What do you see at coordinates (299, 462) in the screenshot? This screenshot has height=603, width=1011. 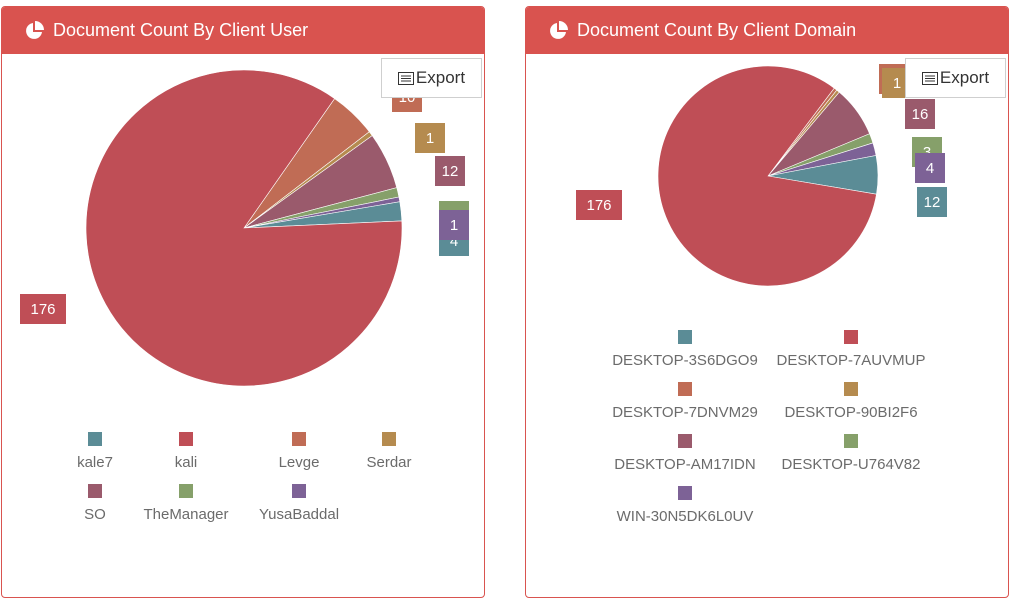 I see `legend-label: Levge` at bounding box center [299, 462].